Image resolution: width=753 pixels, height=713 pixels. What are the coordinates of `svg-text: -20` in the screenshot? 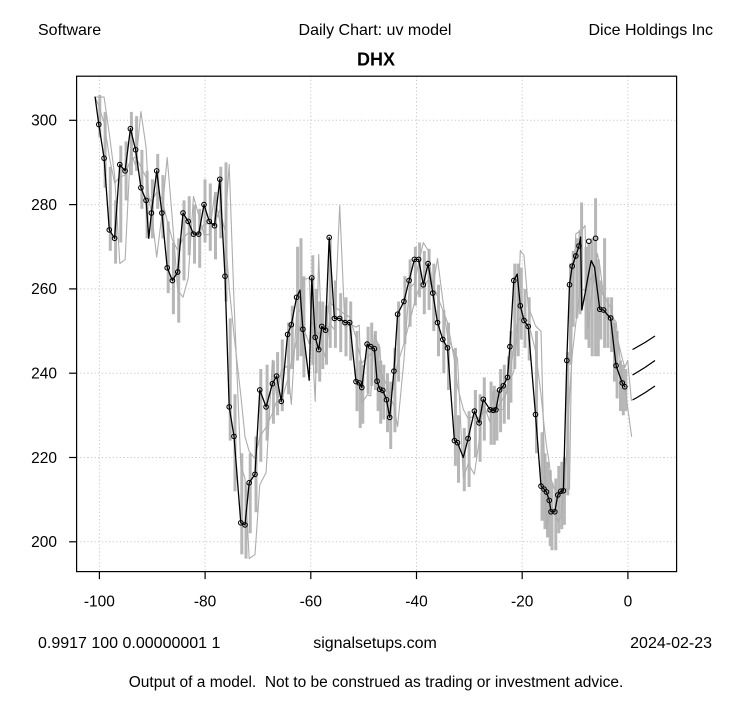 It's located at (522, 602).